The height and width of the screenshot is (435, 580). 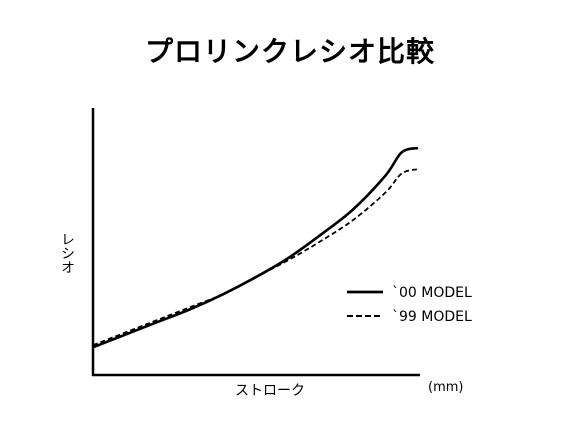 I want to click on legend-label-1: `00 MODEL, so click(x=432, y=293).